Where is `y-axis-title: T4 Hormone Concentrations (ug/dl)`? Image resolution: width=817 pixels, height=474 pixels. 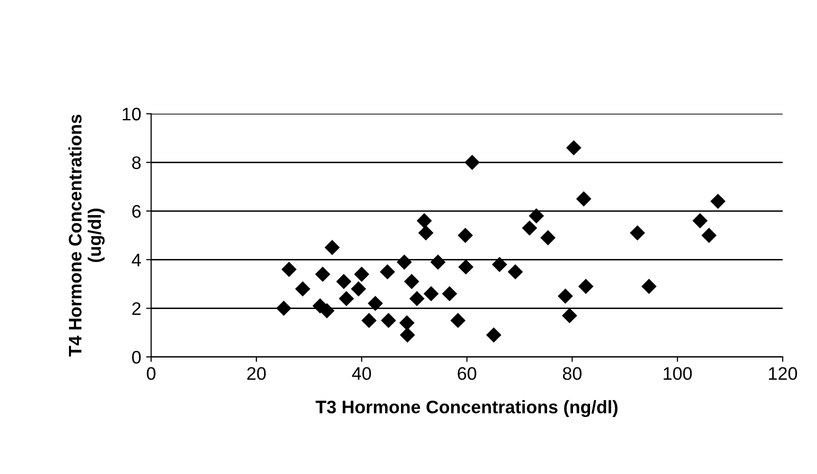 y-axis-title: T4 Hormone Concentrations (ug/dl) is located at coordinates (86, 235).